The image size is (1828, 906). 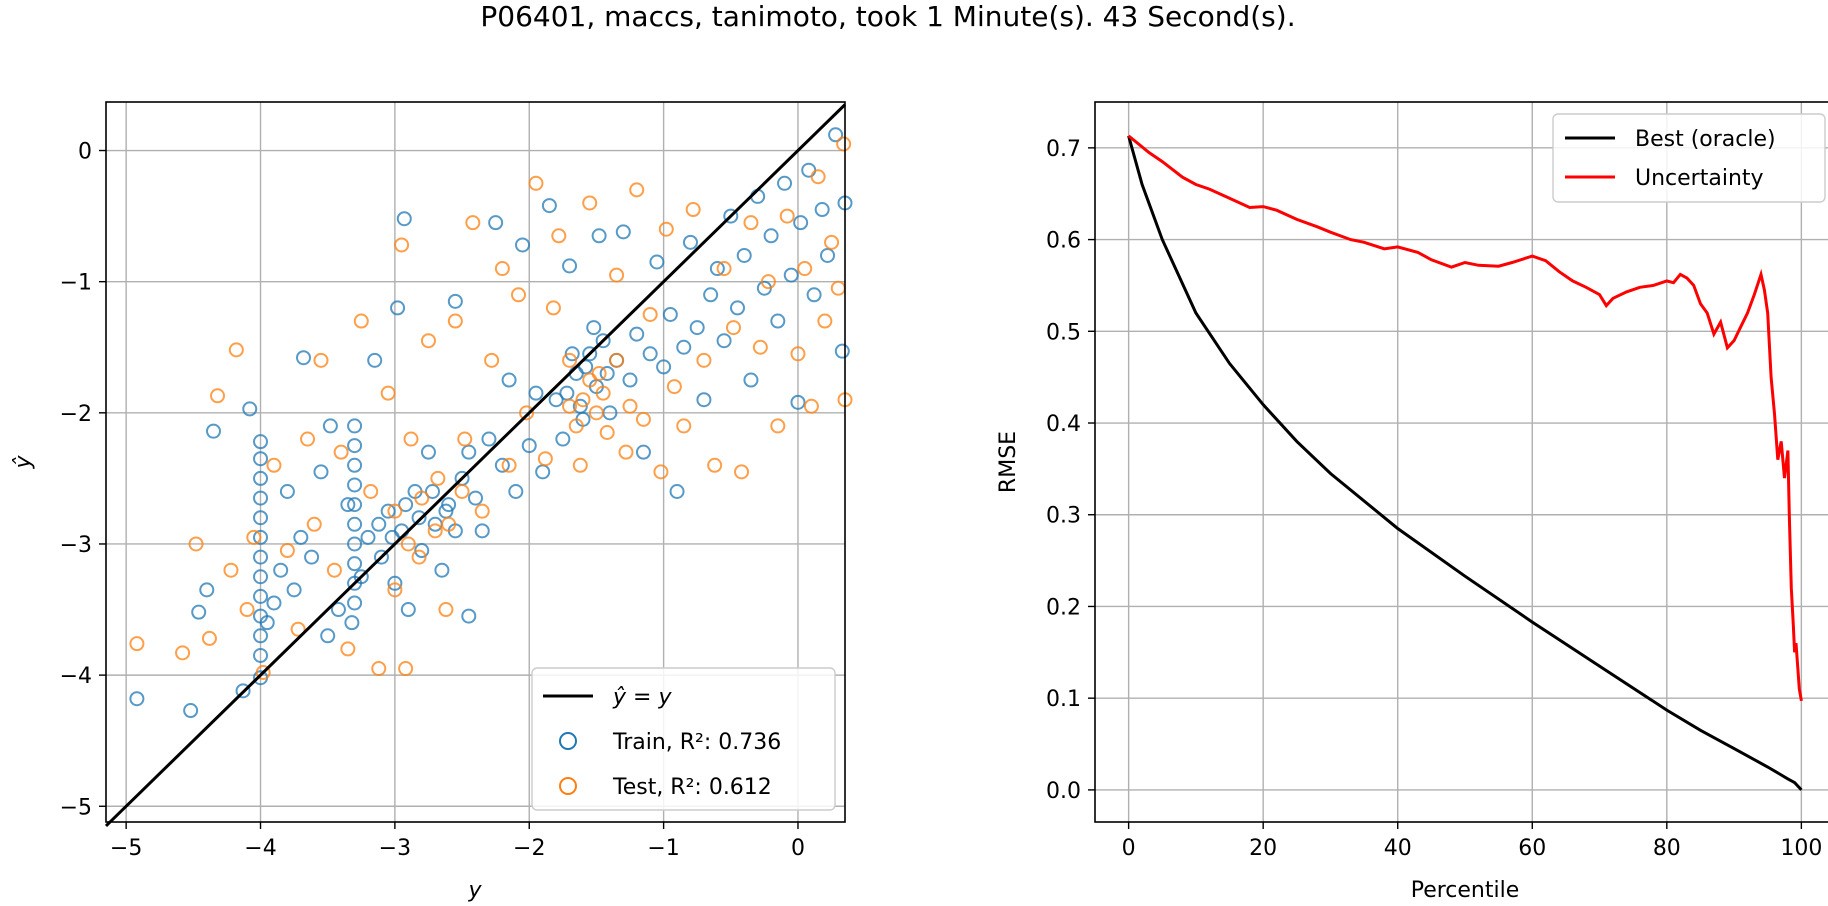 What do you see at coordinates (85, 152) in the screenshot?
I see `scatter-y-tick-label: 0` at bounding box center [85, 152].